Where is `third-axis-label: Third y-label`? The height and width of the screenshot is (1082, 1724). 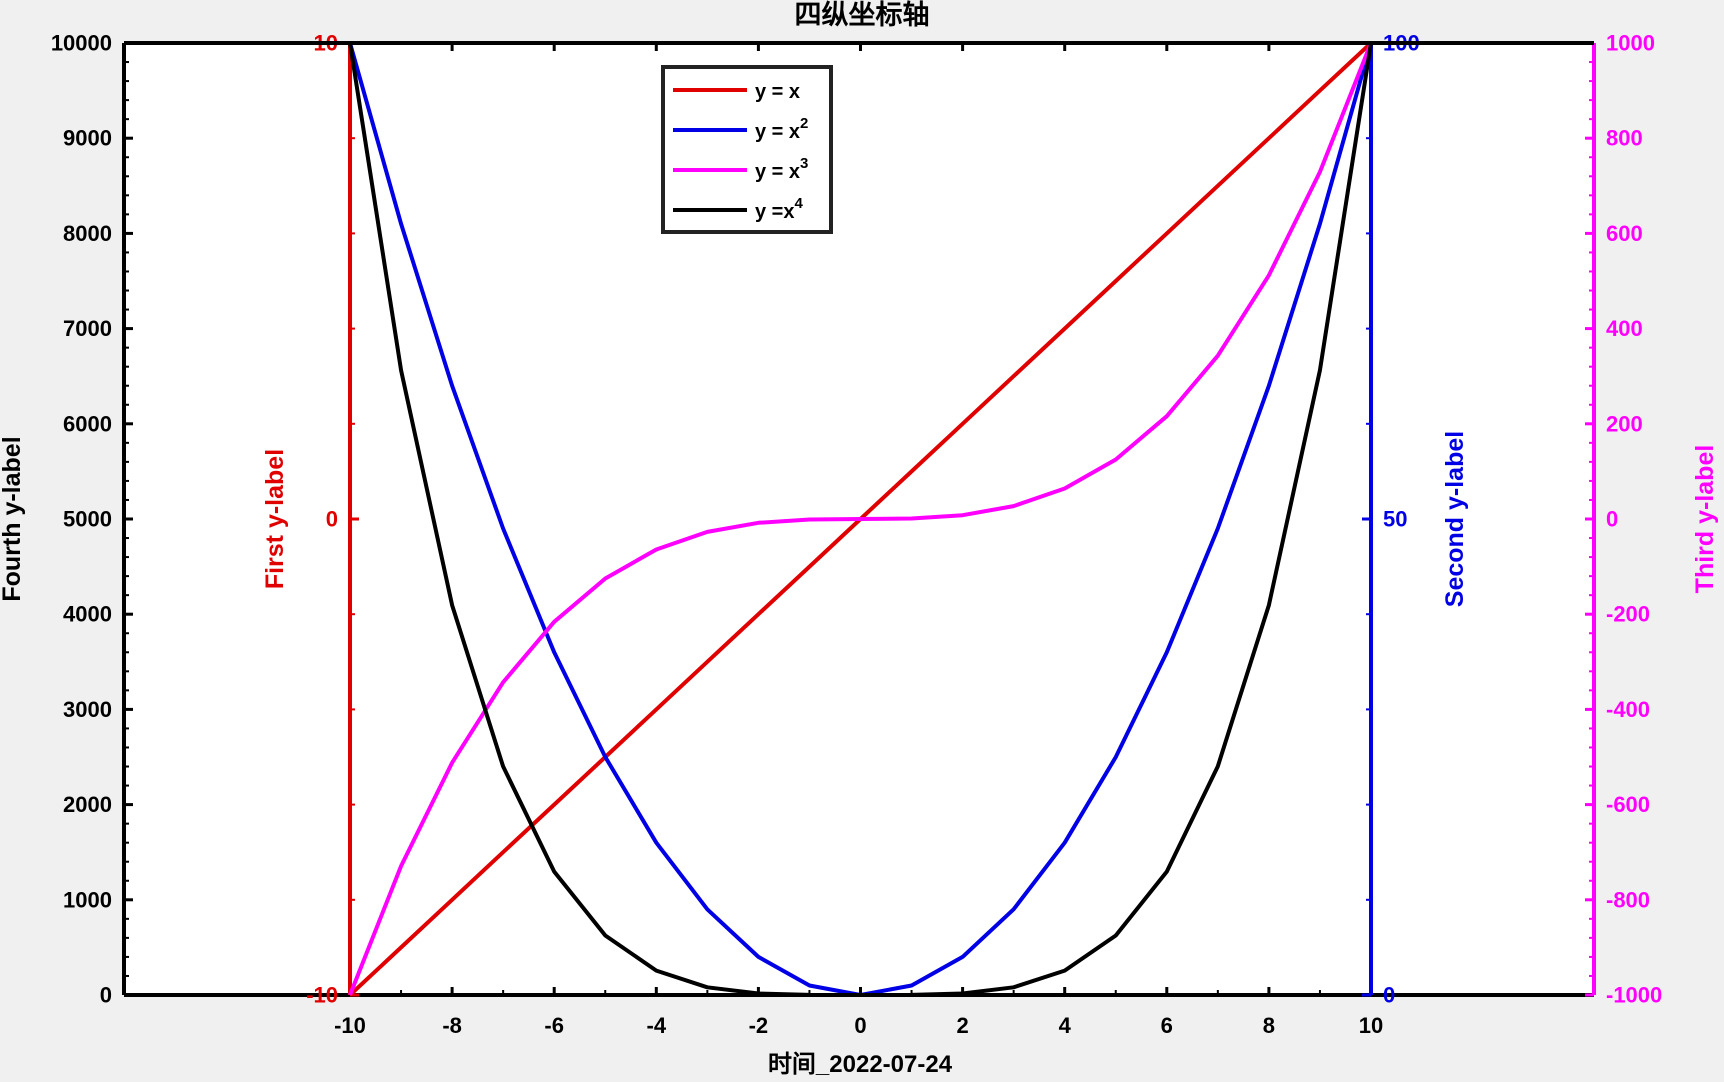
third-axis-label: Third y-label is located at coordinates (1705, 519).